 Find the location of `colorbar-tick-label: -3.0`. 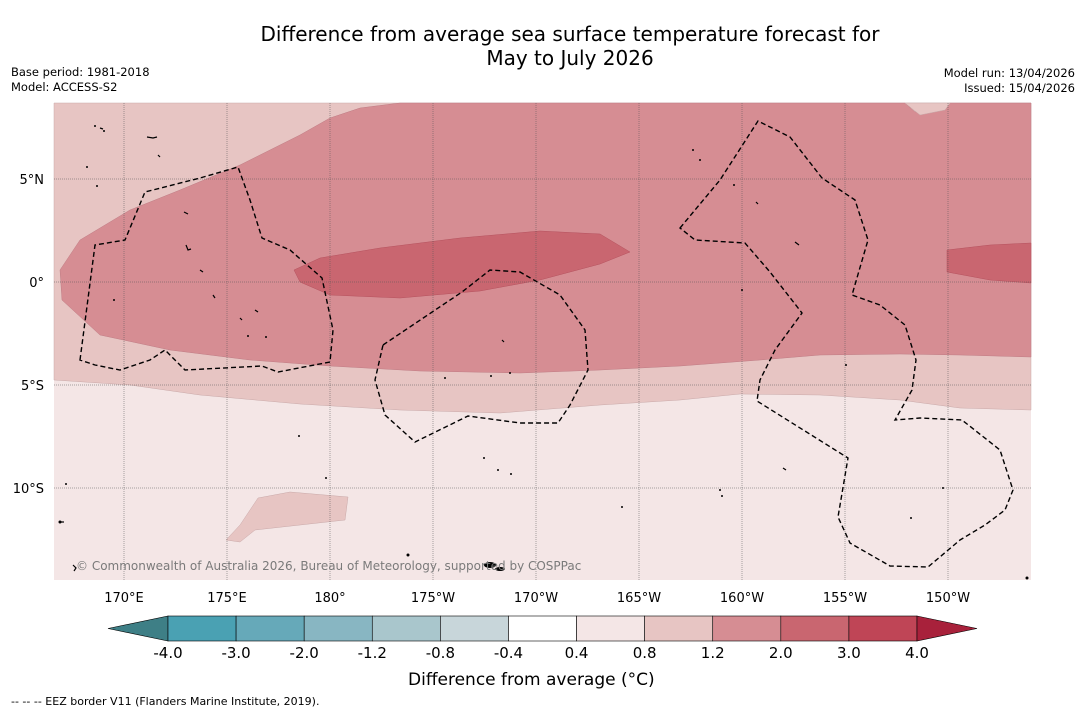

colorbar-tick-label: -3.0 is located at coordinates (235, 653).